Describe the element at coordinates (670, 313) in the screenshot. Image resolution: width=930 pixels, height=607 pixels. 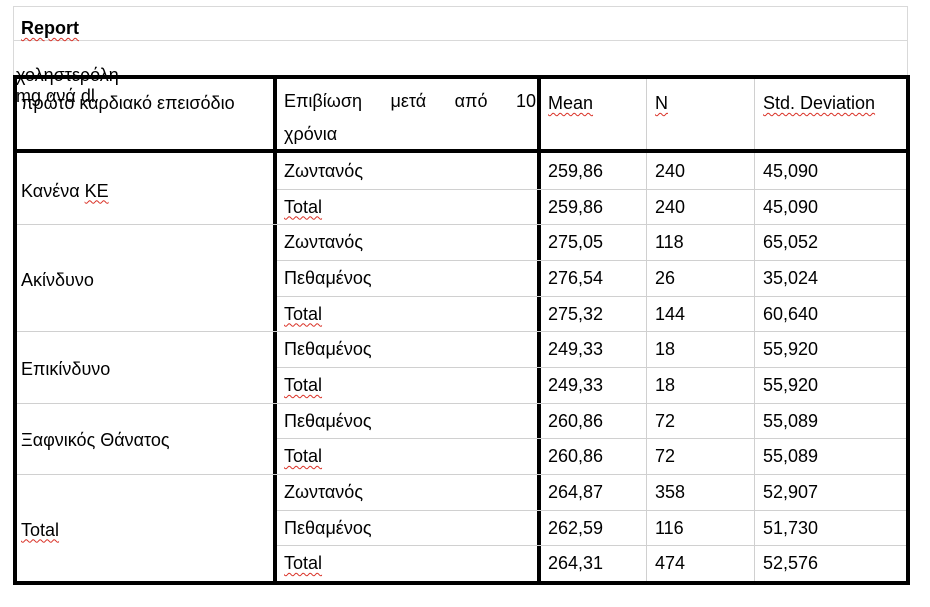
I see `row-n: 144` at that location.